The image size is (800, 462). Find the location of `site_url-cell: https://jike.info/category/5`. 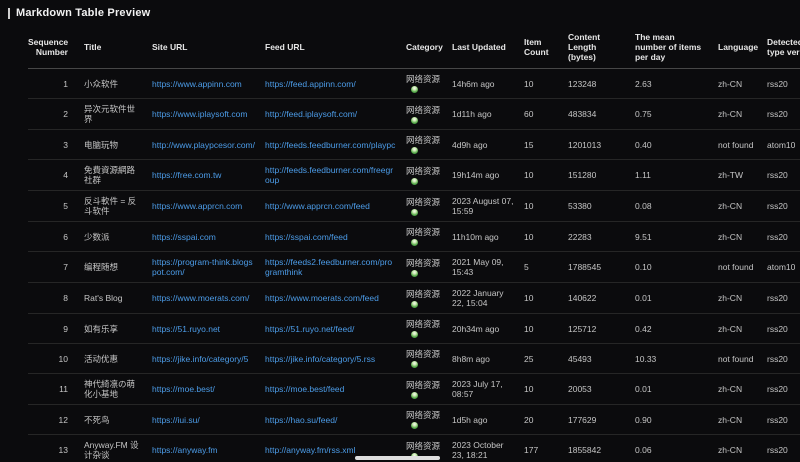

site_url-cell: https://jike.info/category/5 is located at coordinates (208, 358).